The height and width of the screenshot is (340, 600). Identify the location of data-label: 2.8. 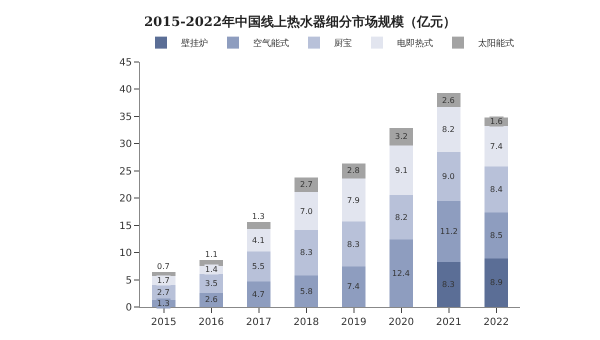
(353, 170).